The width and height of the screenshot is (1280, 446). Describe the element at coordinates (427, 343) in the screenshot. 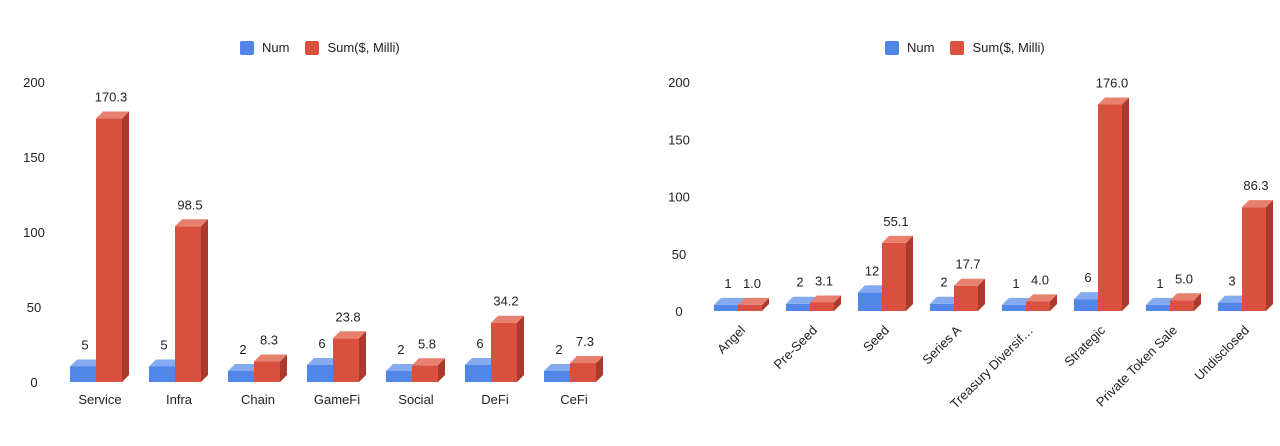

I see `data-label-sum: 5.8` at that location.